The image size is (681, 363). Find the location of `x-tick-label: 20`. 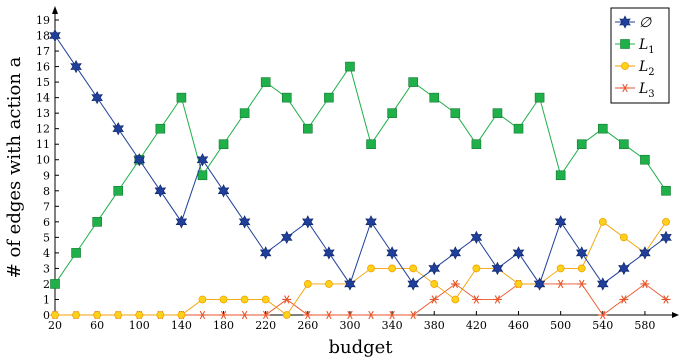

x-tick-label: 20 is located at coordinates (55, 325).